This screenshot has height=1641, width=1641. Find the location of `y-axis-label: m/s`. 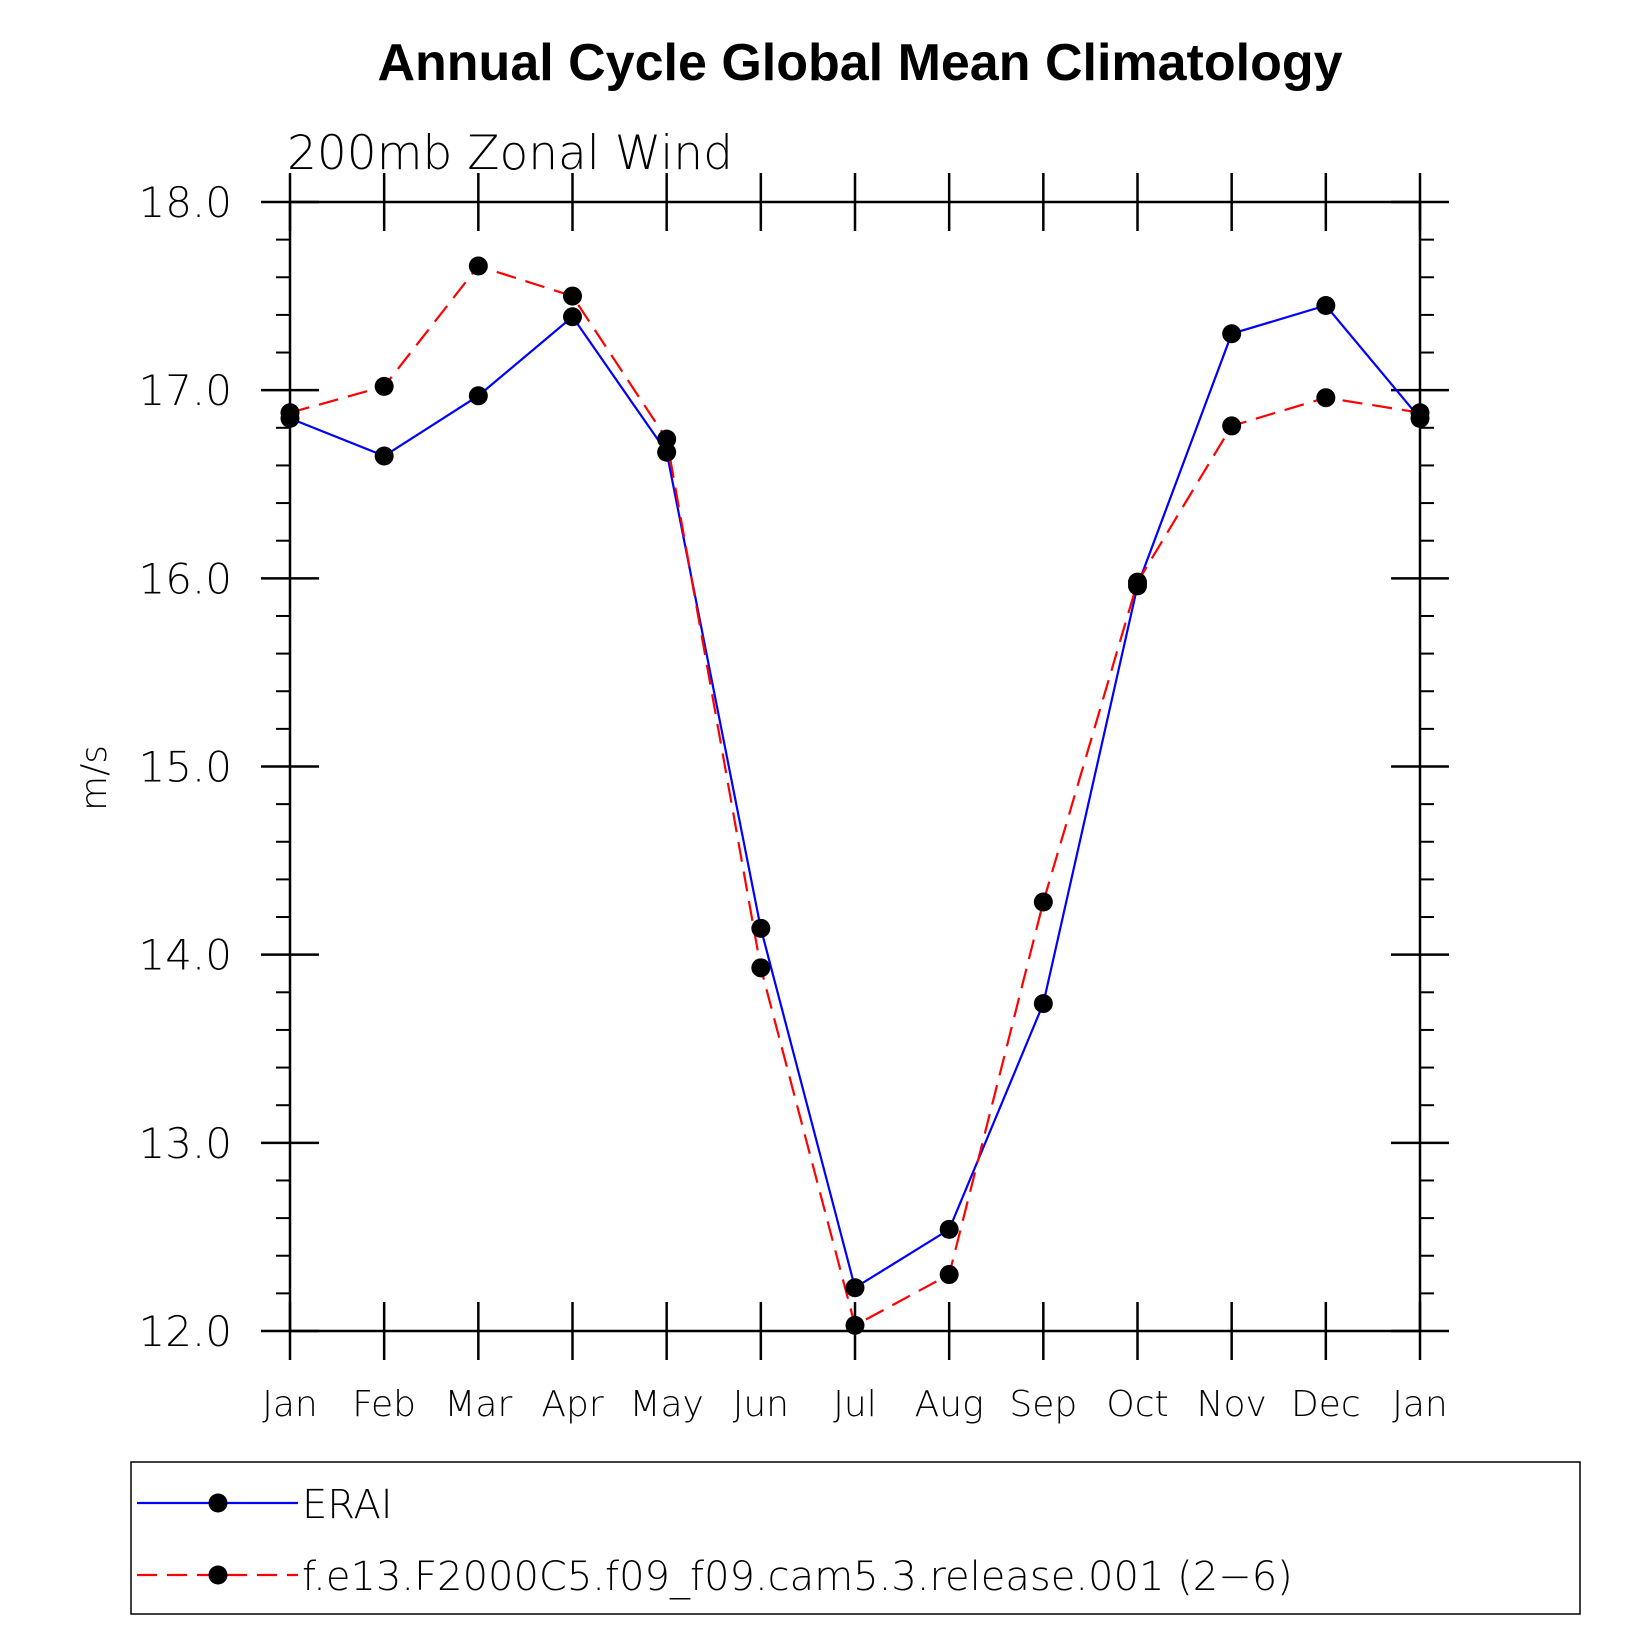

y-axis-label: m/s is located at coordinates (94, 778).